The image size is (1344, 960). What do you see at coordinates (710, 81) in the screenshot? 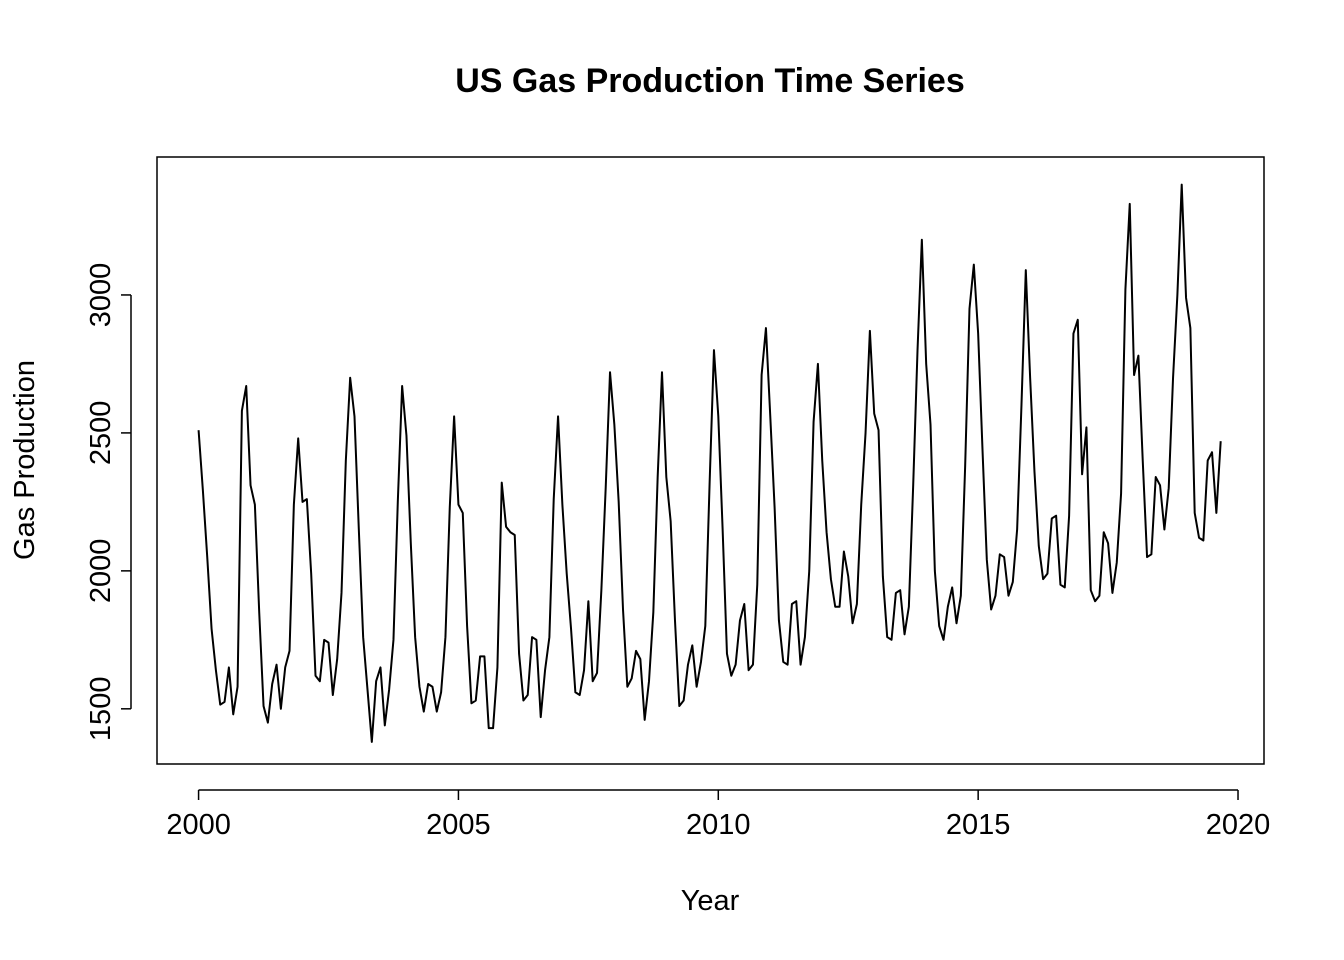
I see `chart-title: US Gas Production Time Series` at bounding box center [710, 81].